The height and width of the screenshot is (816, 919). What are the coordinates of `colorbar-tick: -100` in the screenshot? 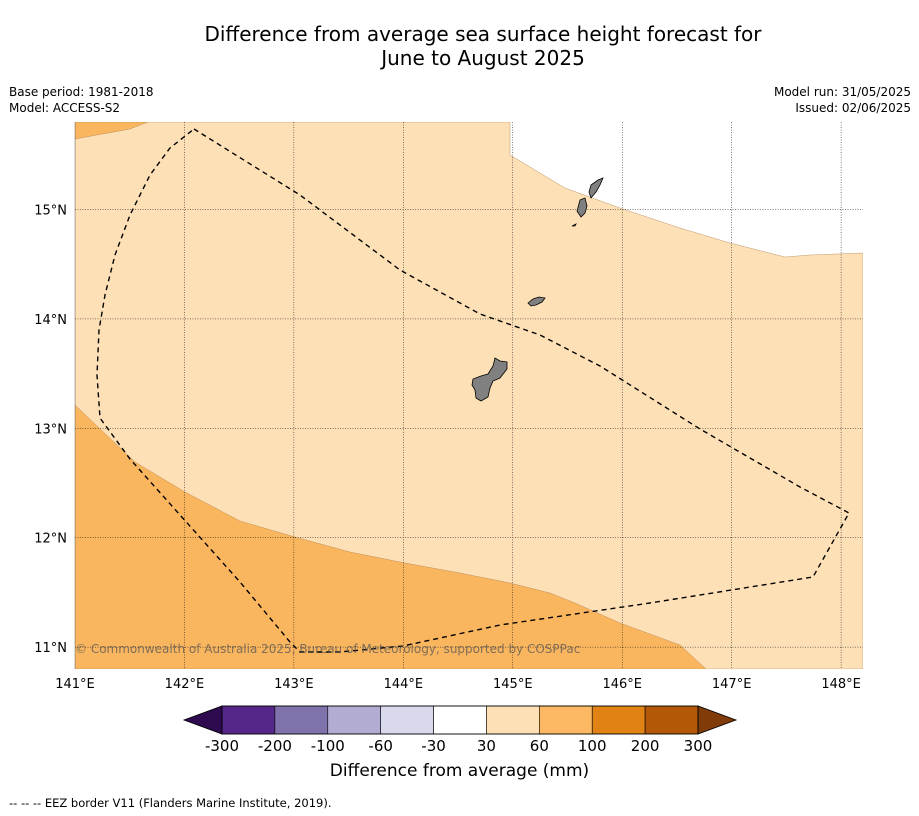 It's located at (328, 746).